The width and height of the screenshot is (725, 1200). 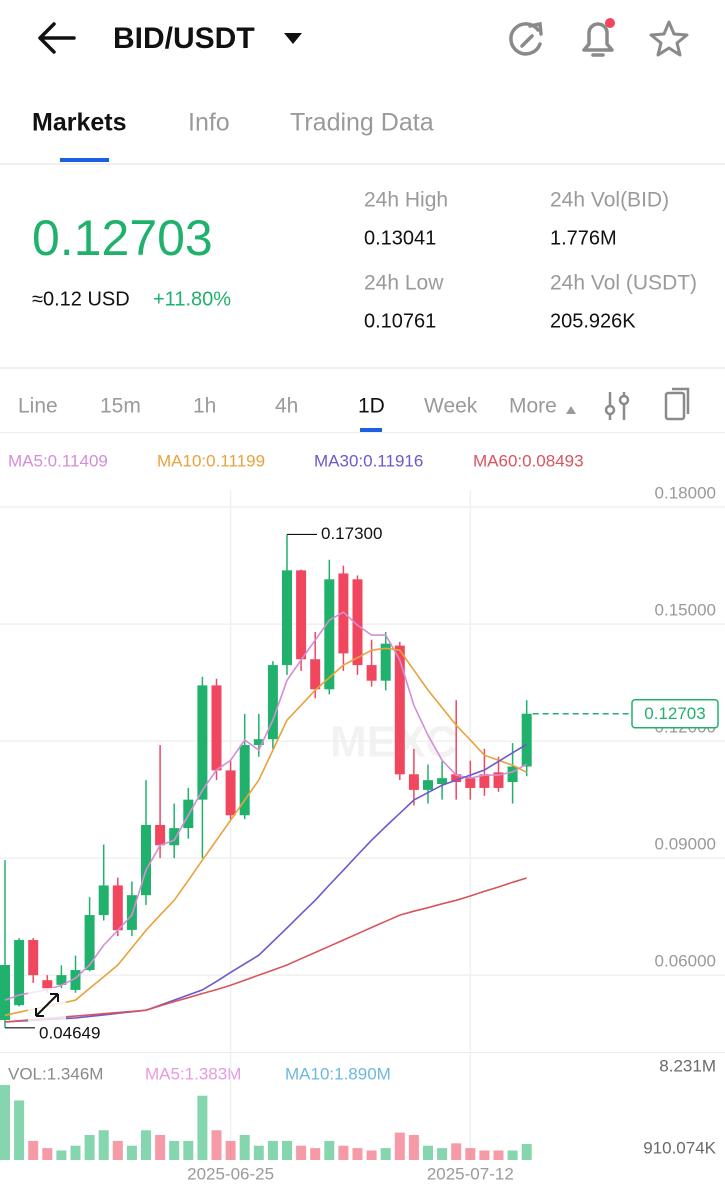 What do you see at coordinates (69, 1032) in the screenshot?
I see `annotation-label: 0.04649` at bounding box center [69, 1032].